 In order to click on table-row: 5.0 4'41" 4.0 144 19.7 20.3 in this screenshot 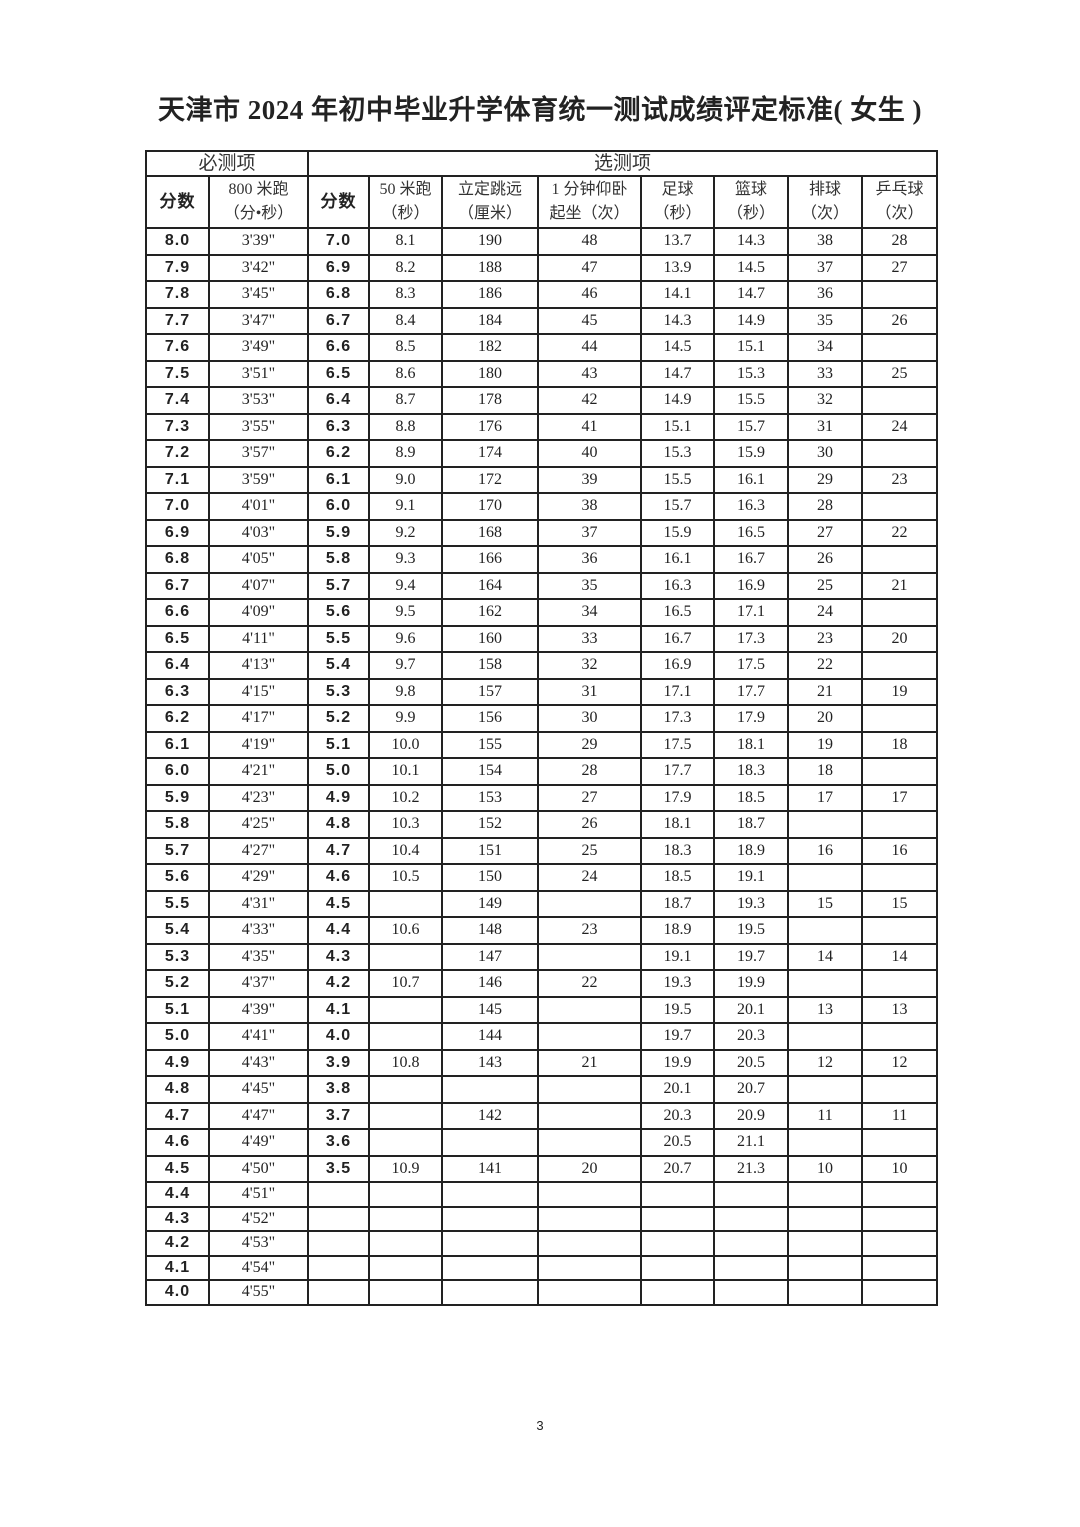, I will do `click(542, 1036)`.